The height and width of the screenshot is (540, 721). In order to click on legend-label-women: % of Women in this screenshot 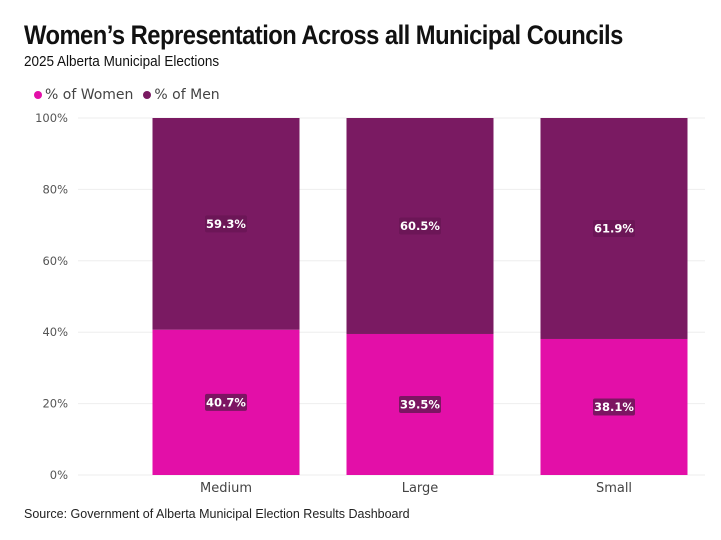, I will do `click(89, 95)`.